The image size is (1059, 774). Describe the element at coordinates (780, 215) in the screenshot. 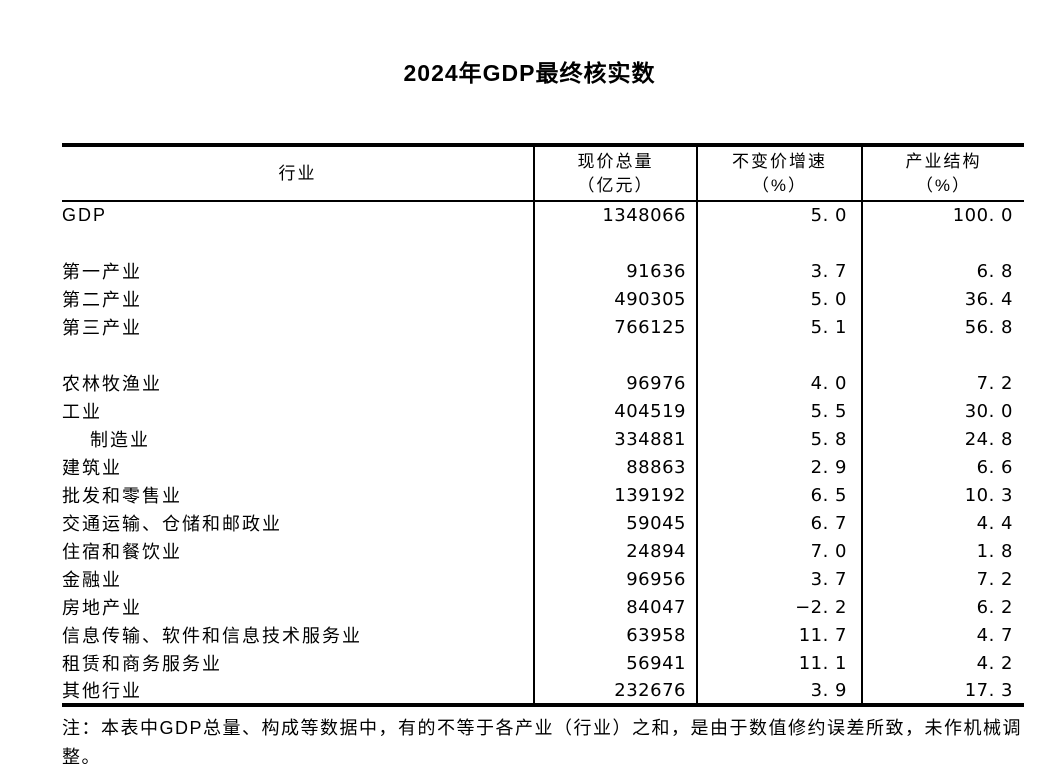

I see `growth-cell: 5. 0` at that location.